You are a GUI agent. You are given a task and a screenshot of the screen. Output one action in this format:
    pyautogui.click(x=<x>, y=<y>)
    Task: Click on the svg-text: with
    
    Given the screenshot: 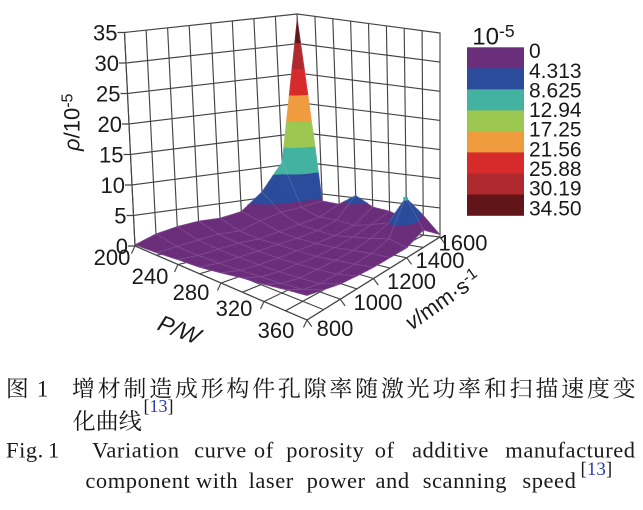 What is the action you would take?
    pyautogui.click(x=217, y=480)
    